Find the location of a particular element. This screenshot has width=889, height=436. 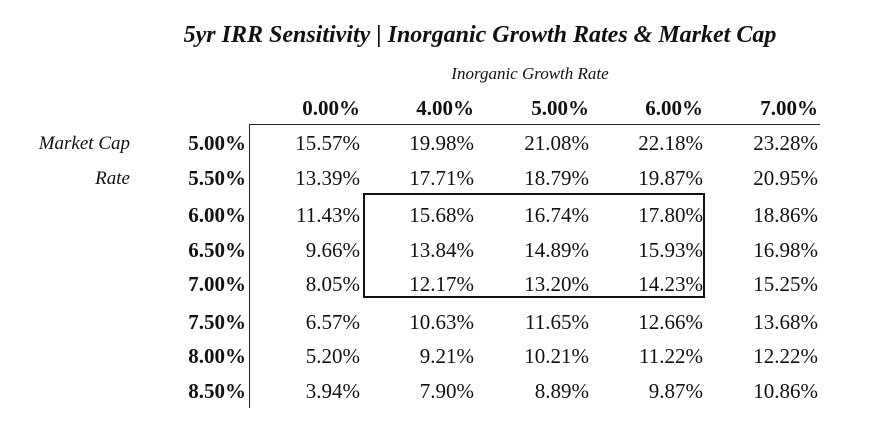

table-cell: 13.20% is located at coordinates (556, 284).